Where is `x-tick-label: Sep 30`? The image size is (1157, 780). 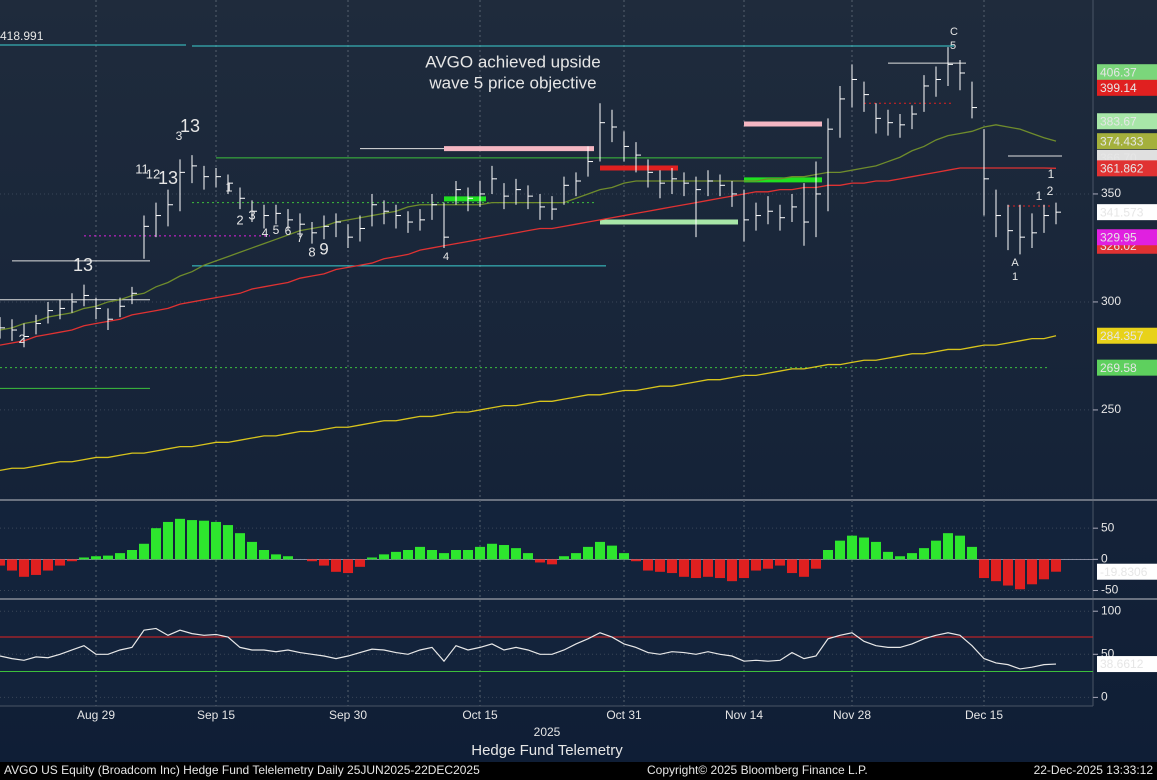
x-tick-label: Sep 30 is located at coordinates (348, 715).